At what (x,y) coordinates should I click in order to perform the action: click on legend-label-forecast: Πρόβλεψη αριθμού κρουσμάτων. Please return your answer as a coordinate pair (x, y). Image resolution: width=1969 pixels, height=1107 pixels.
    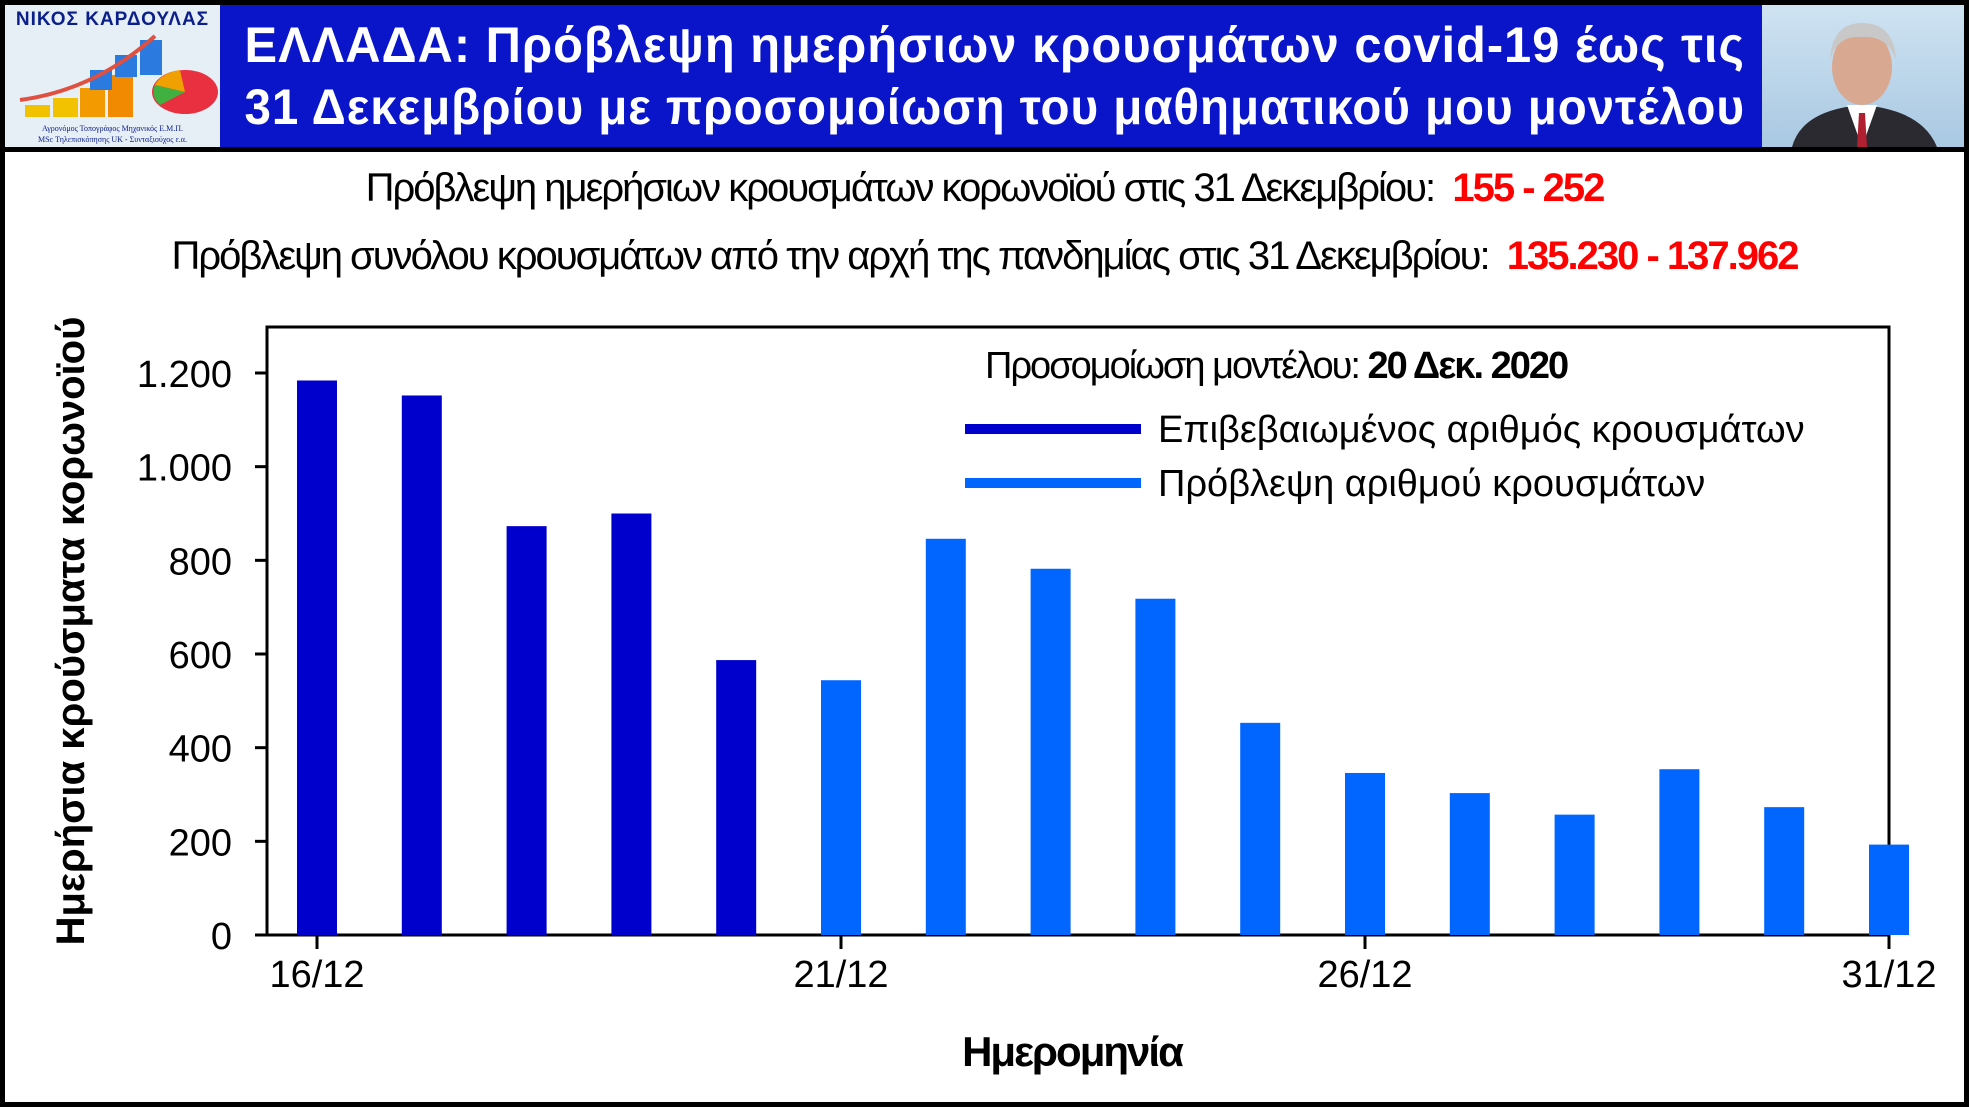
    Looking at the image, I should click on (1431, 484).